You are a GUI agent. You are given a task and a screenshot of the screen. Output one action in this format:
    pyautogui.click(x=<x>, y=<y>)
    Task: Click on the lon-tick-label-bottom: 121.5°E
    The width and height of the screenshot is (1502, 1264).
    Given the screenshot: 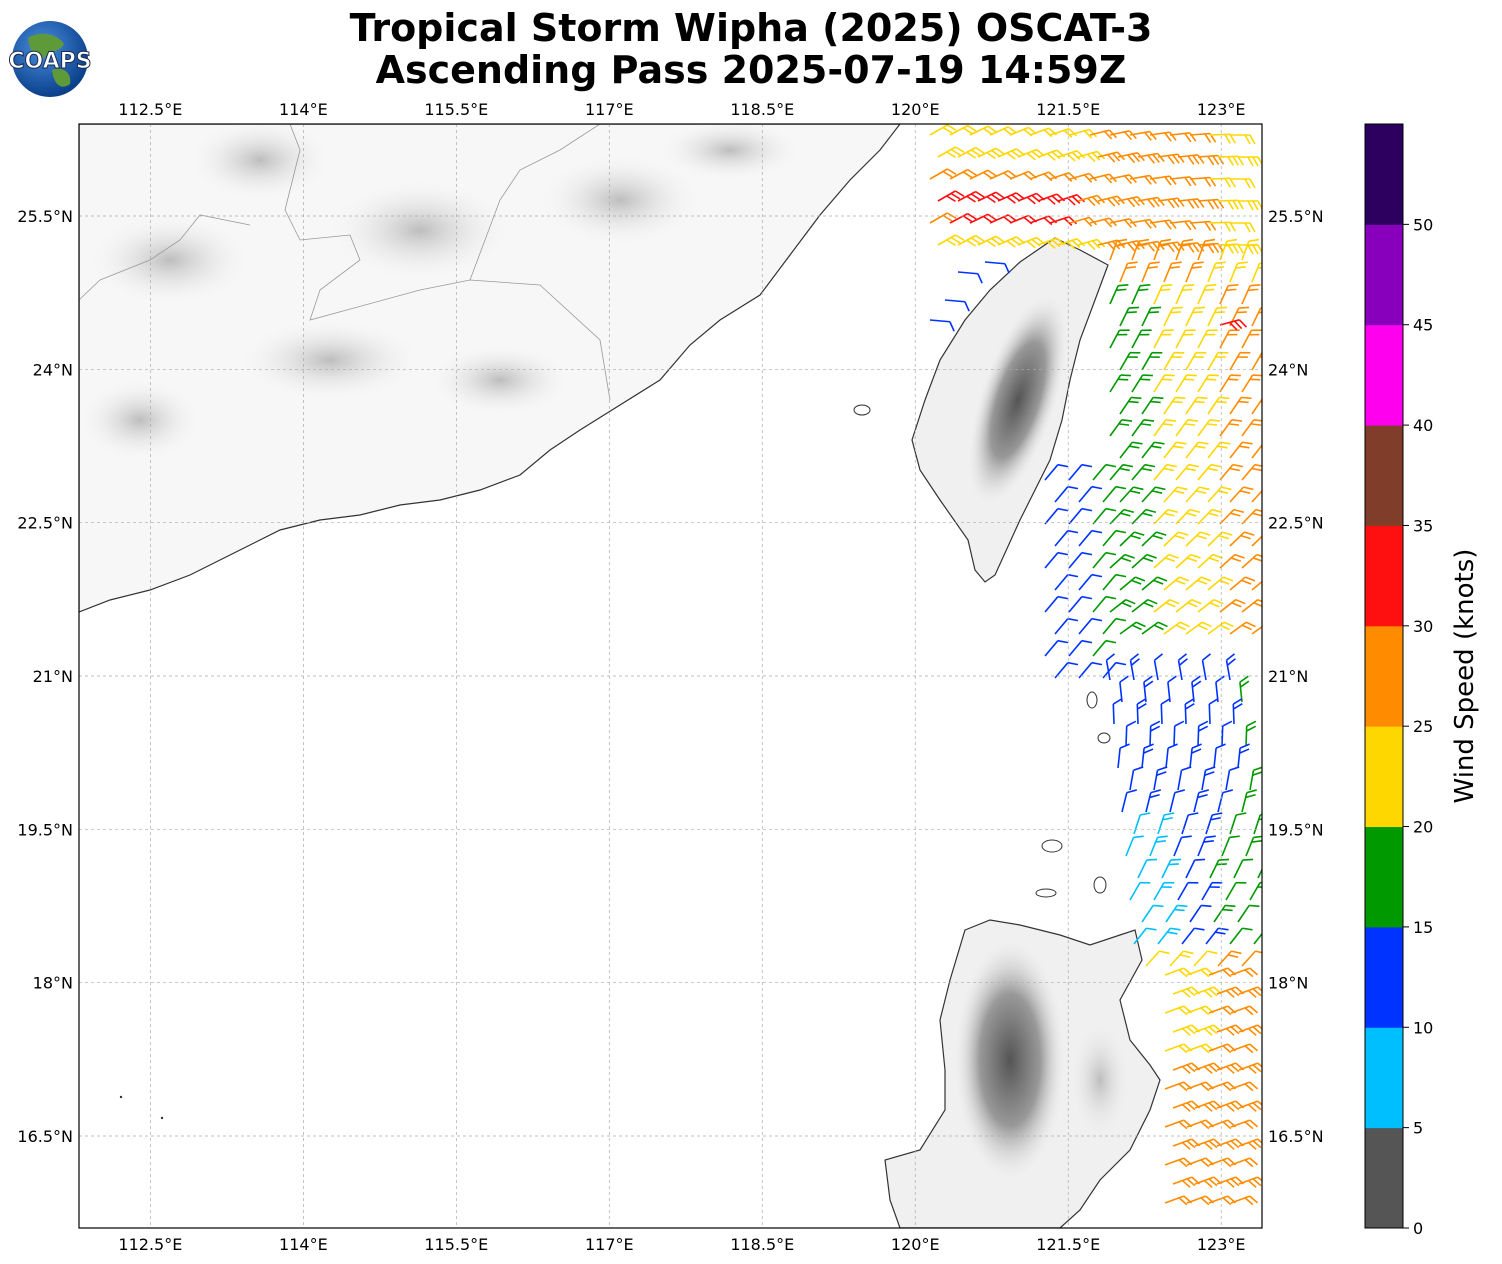 What is the action you would take?
    pyautogui.click(x=1068, y=1244)
    